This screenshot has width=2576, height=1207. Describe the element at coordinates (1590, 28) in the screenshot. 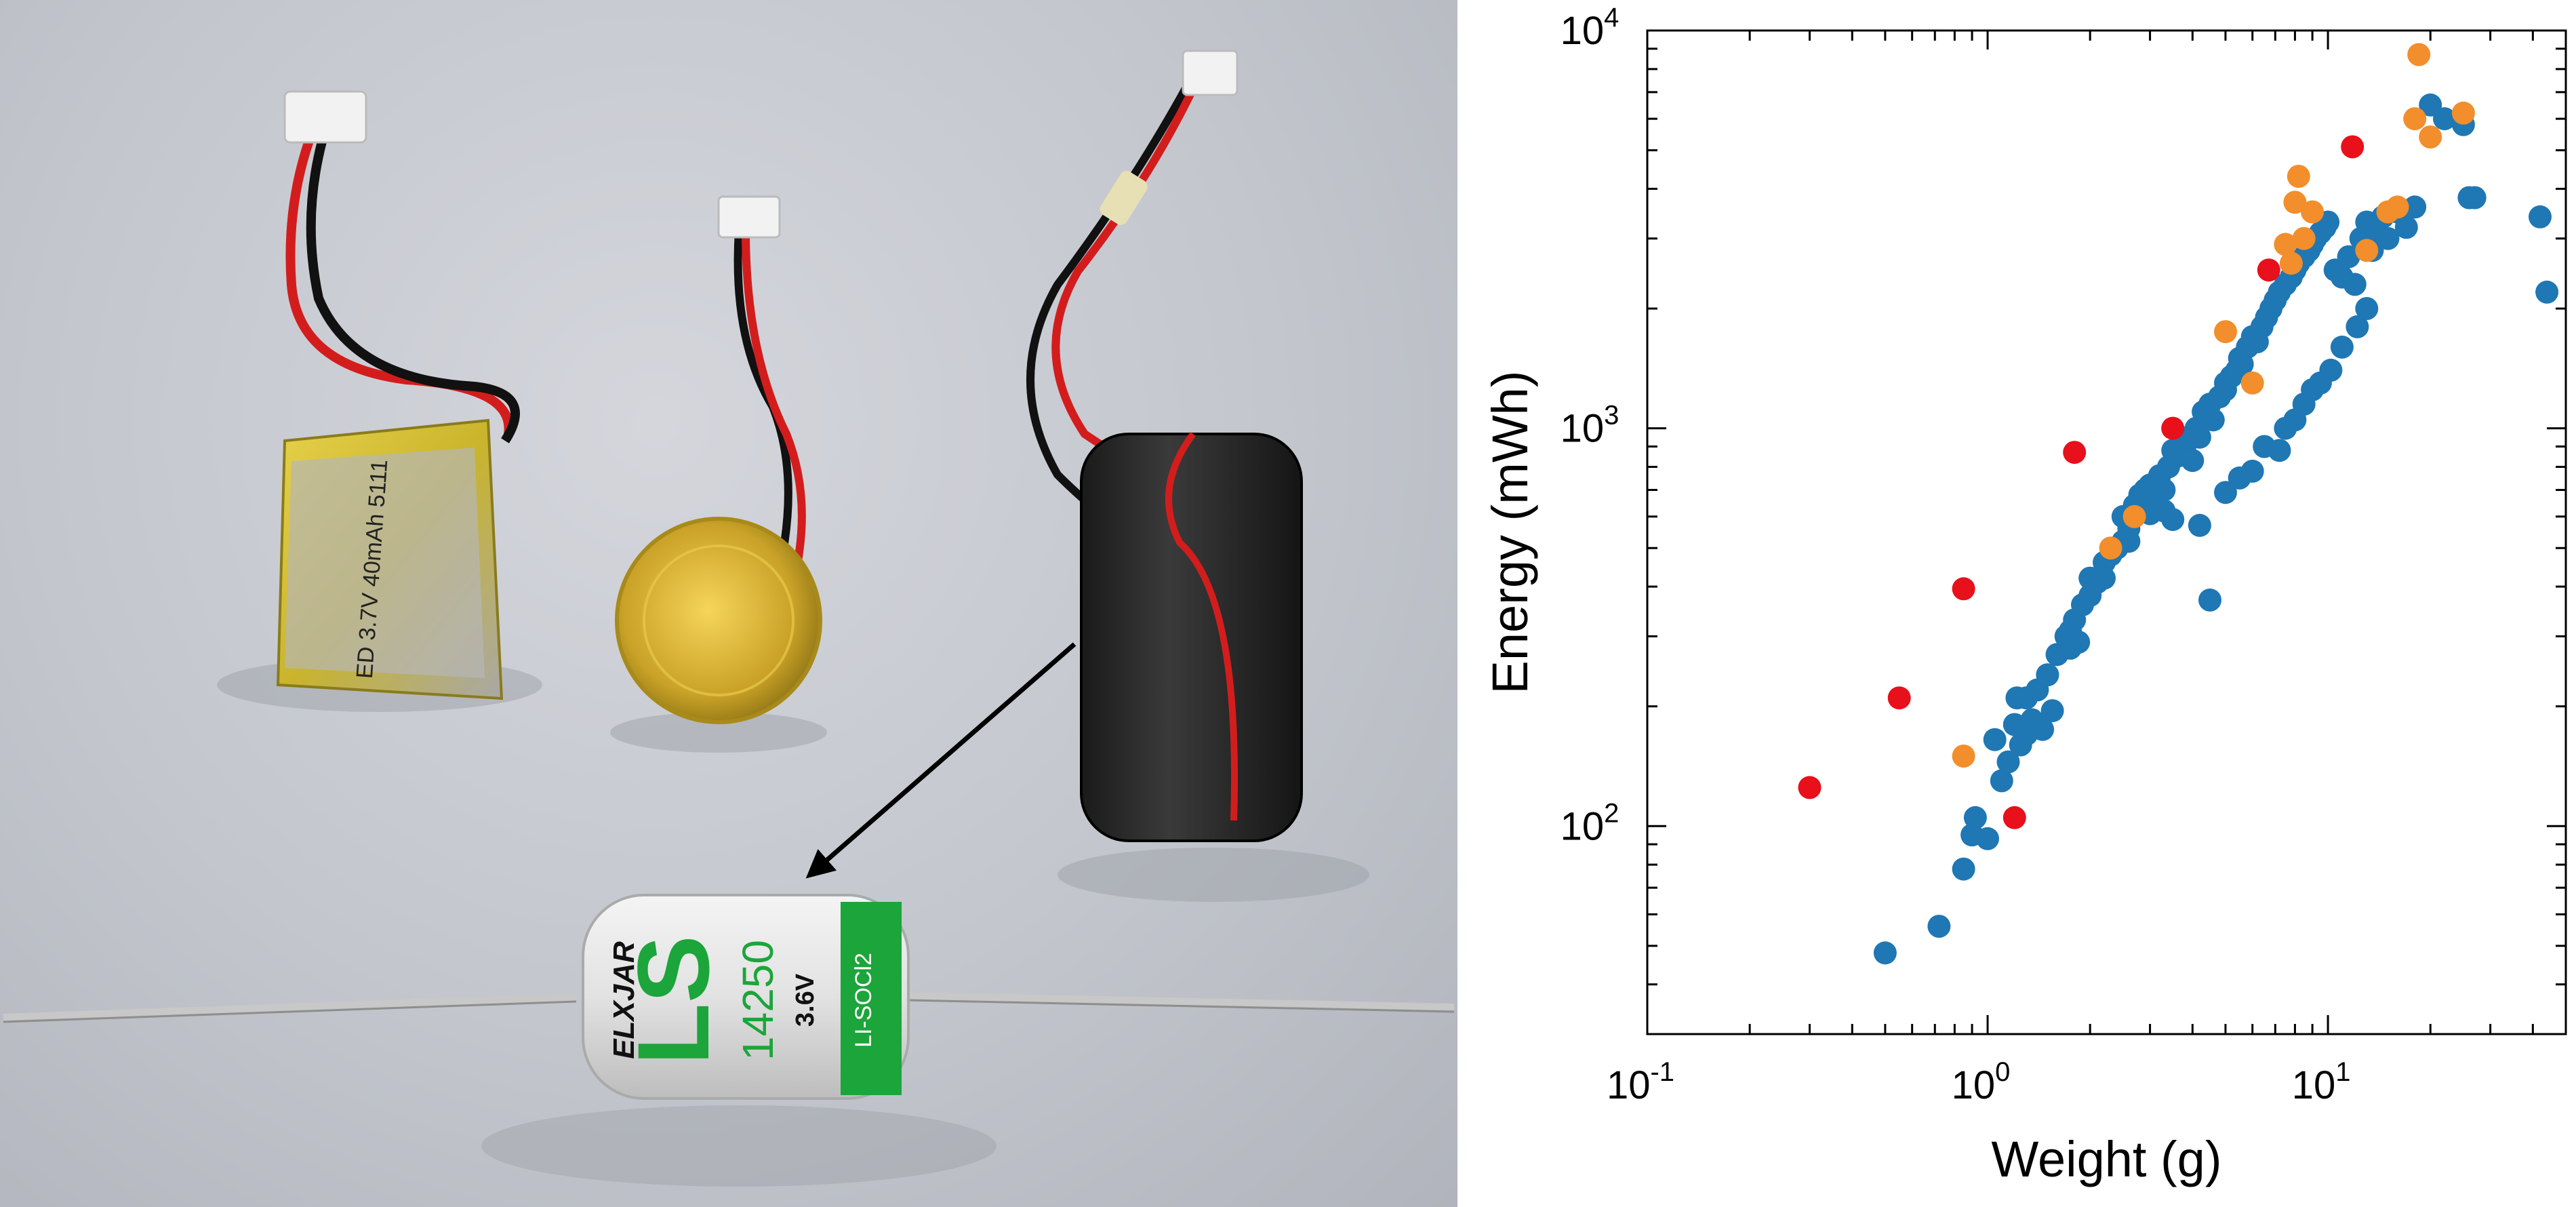

I see `tick-label: 10⁴` at that location.